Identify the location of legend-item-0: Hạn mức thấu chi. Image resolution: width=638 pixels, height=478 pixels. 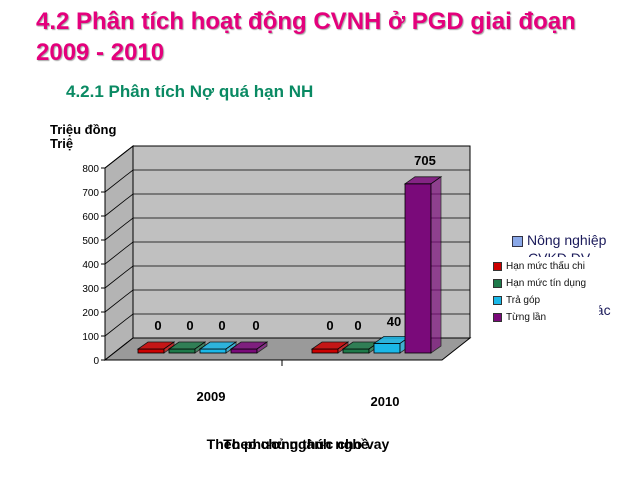
(539, 266).